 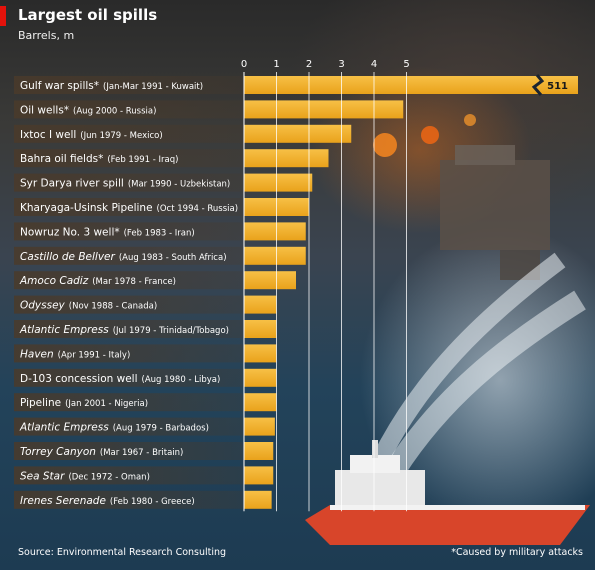 What do you see at coordinates (79, 379) in the screenshot?
I see `category-name: D-103 concession well` at bounding box center [79, 379].